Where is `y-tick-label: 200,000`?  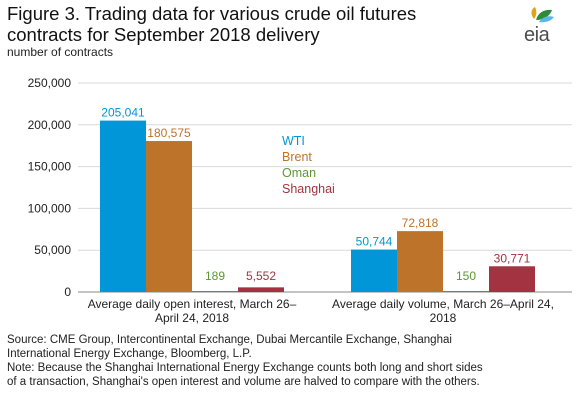 y-tick-label: 200,000 is located at coordinates (50, 125).